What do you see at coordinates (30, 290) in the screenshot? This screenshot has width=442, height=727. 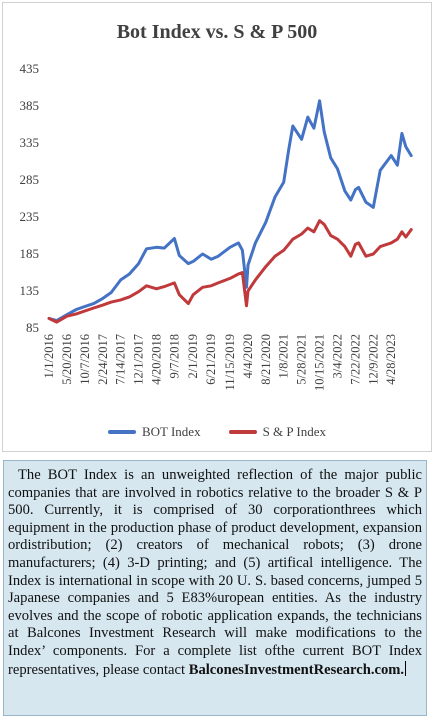 I see `y-tick-label: 135` at bounding box center [30, 290].